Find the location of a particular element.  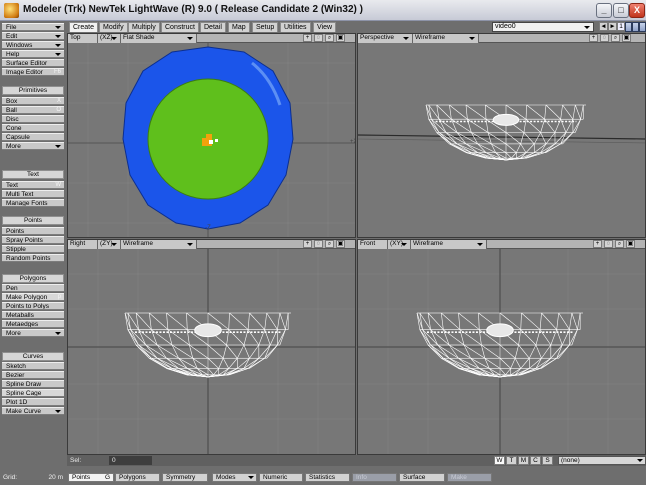

random-points-button: Random Points is located at coordinates (33, 258).